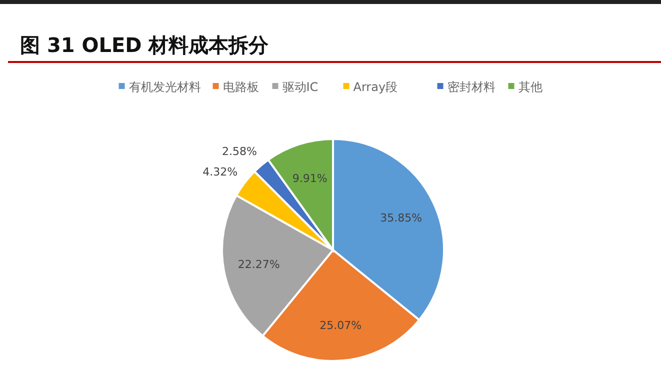 Image resolution: width=661 pixels, height=369 pixels. I want to click on legend-label: Array段, so click(375, 87).